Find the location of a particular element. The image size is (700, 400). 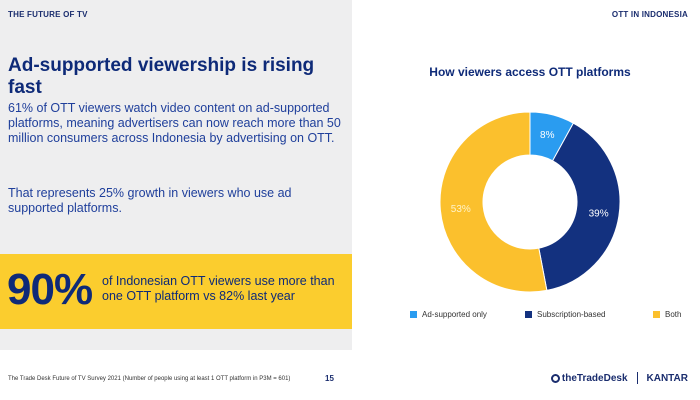

legend-item: Ad-supported only is located at coordinates (448, 314).